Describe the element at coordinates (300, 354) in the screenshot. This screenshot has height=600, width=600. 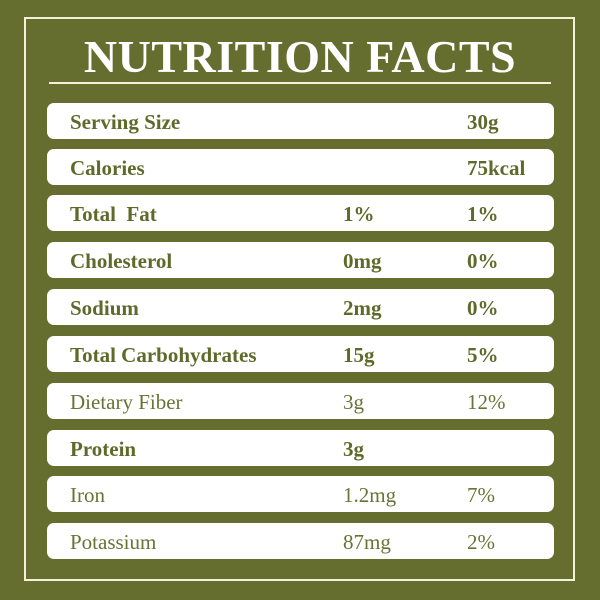
I see `row-total-carbohydrates: Total Carbohydrates 15g 5%` at that location.